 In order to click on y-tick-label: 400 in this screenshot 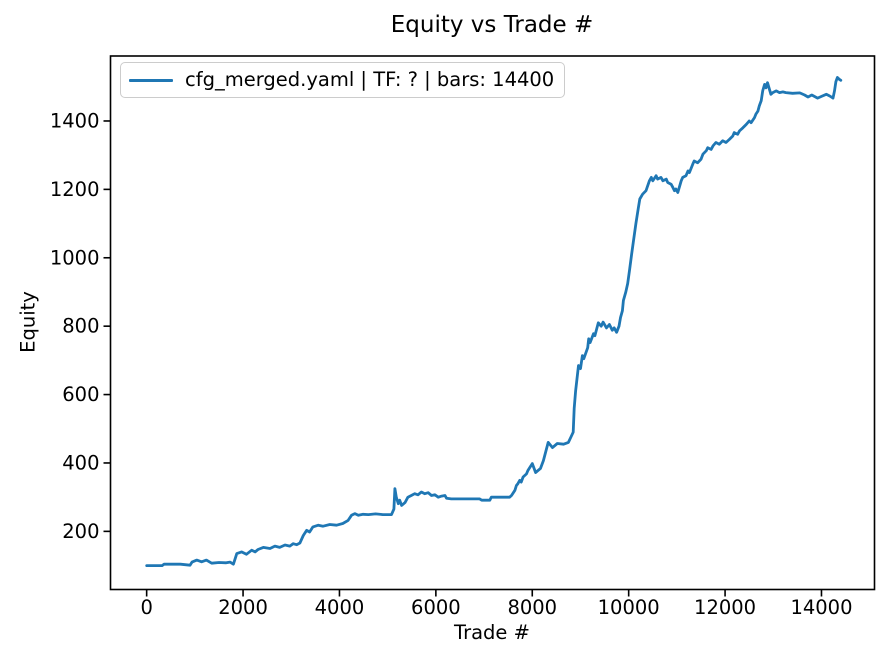, I will do `click(80, 462)`.